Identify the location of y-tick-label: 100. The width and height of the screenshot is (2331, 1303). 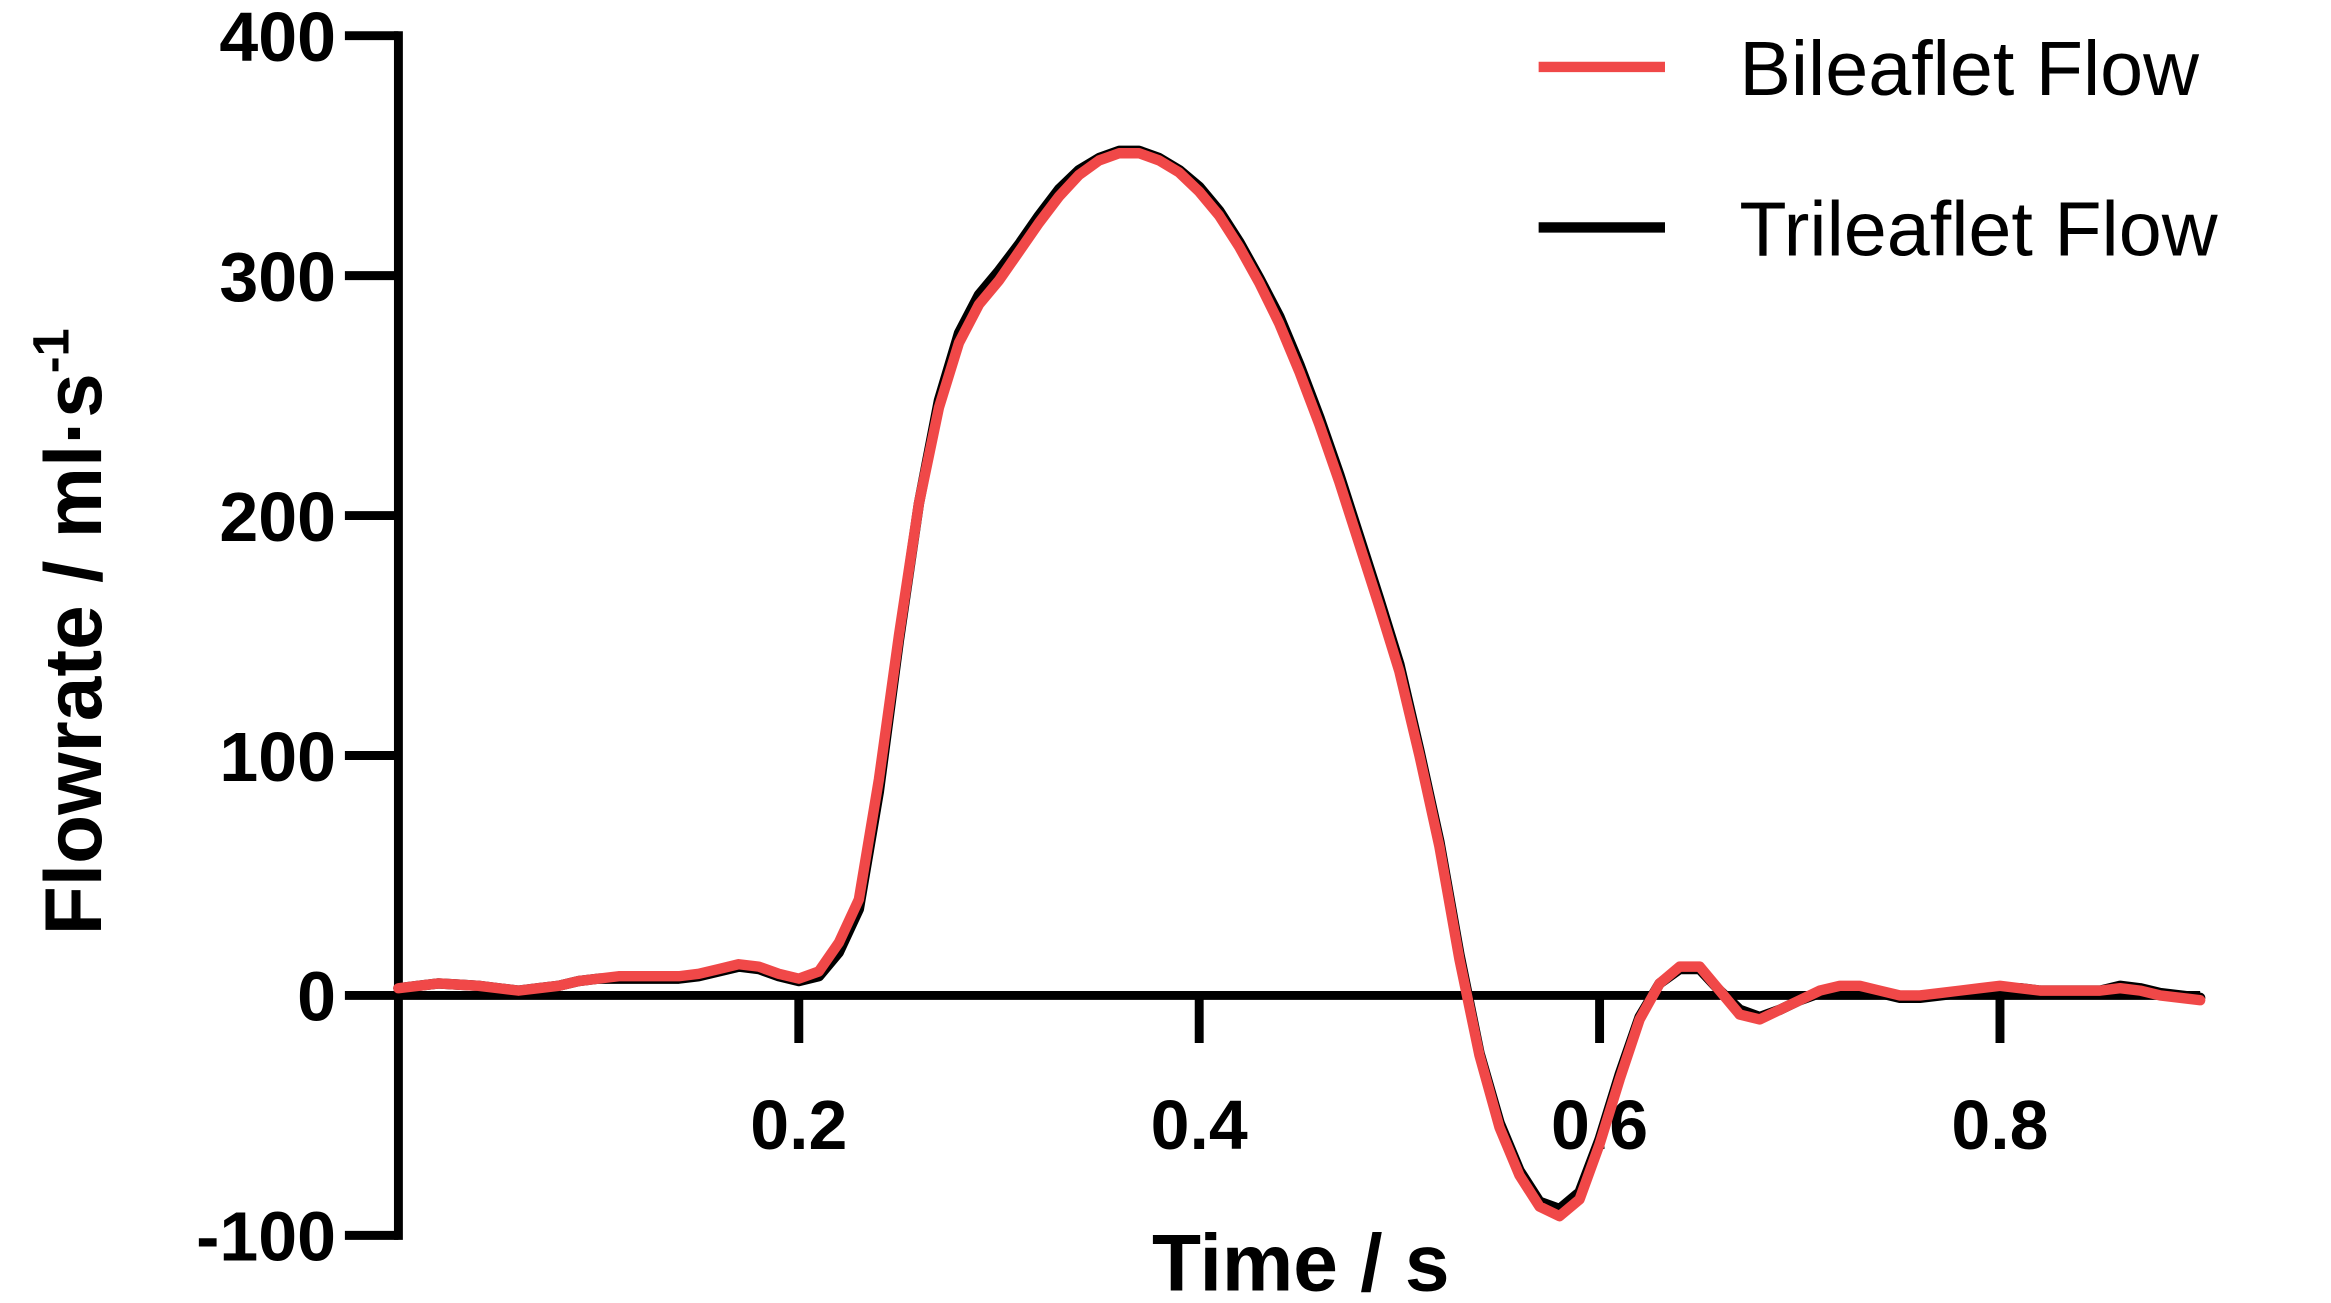
(277, 757).